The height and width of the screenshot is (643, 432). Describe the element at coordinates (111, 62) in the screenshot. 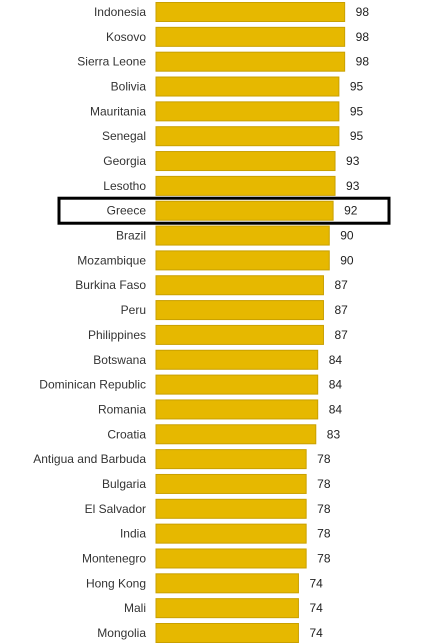

I see `category-label: Sierra Leone` at that location.